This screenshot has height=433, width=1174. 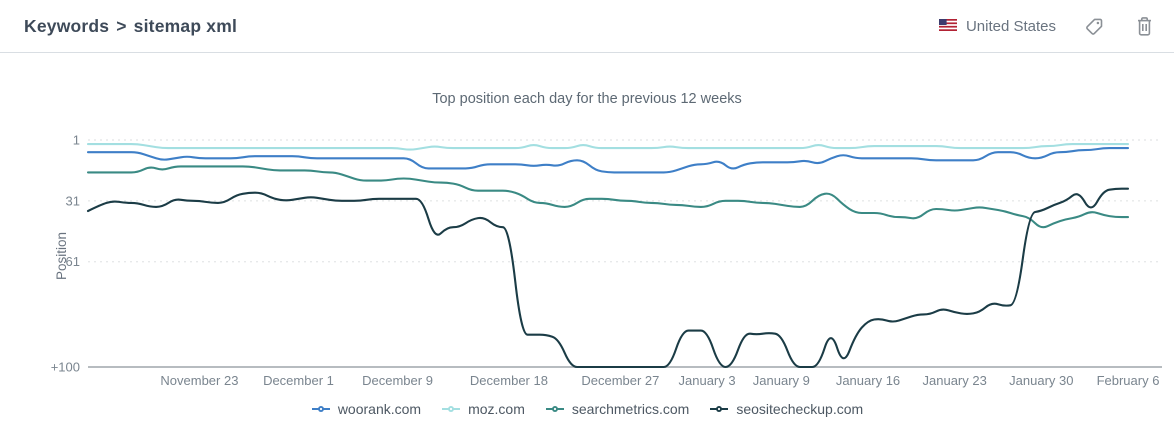 What do you see at coordinates (130, 26) in the screenshot?
I see `breadcrumb: Keywords > sitemap xml` at bounding box center [130, 26].